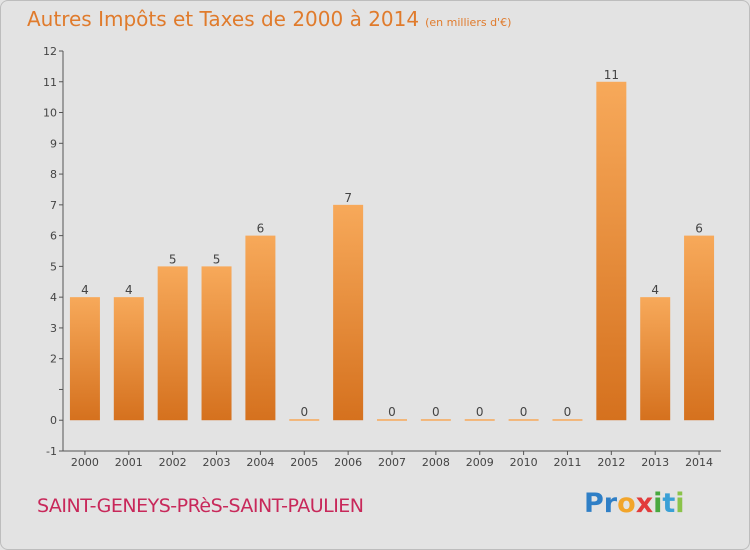 The width and height of the screenshot is (750, 550). Describe the element at coordinates (53, 174) in the screenshot. I see `y-tick-label: 8` at that location.